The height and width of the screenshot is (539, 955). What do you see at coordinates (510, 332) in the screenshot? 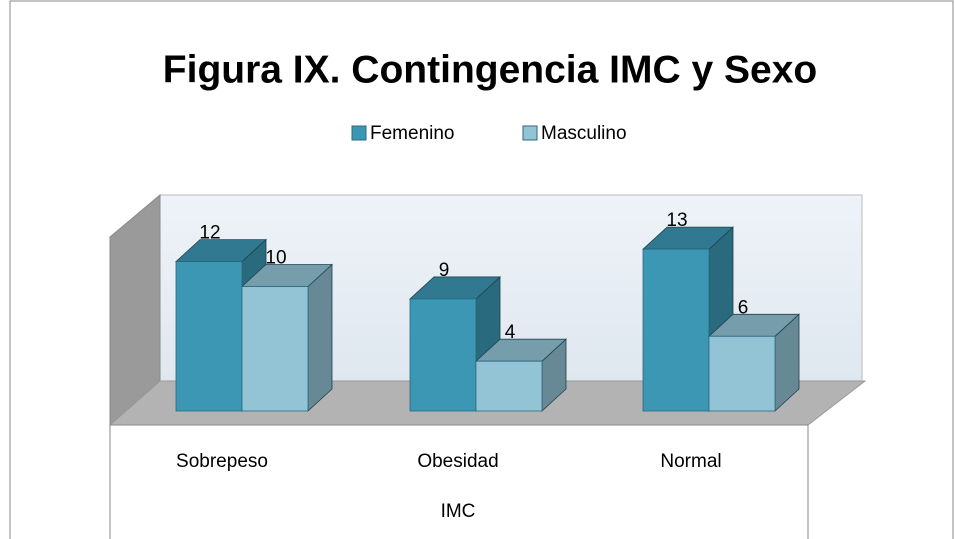
I see `data-label: 4` at bounding box center [510, 332].